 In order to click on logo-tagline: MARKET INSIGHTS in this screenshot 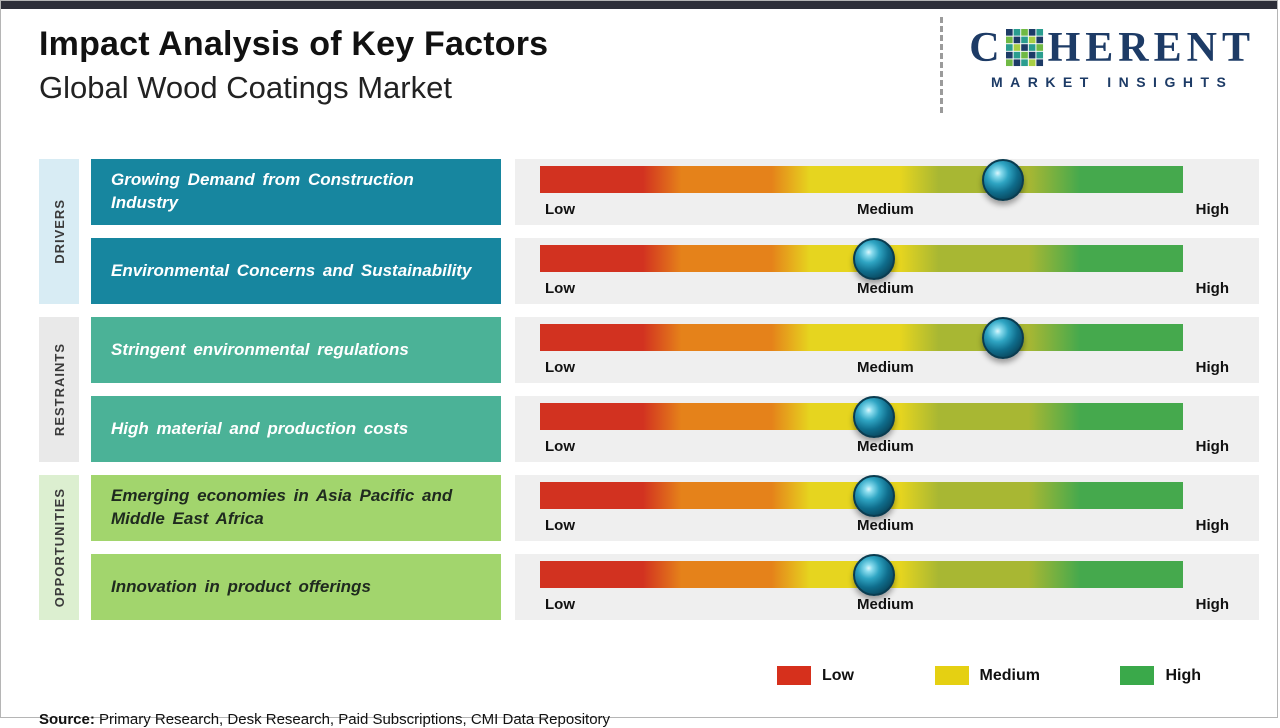, I will do `click(1112, 82)`.